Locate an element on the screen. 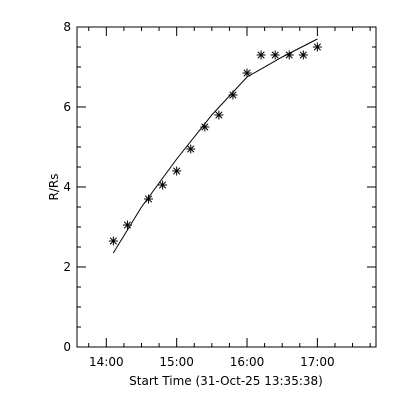 This screenshot has width=400, height=400. x-tick-label: 16:00 is located at coordinates (247, 362).